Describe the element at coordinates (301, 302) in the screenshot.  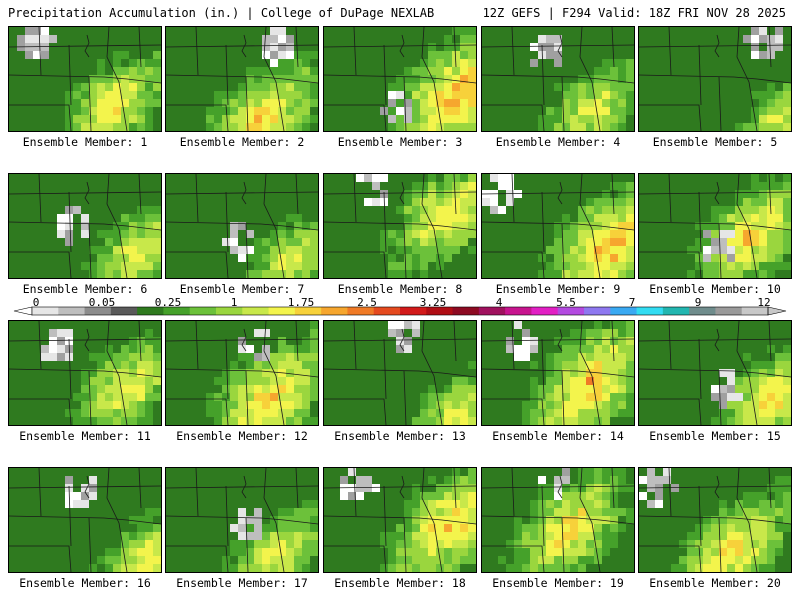
I see `colorbar-tick-label: 1.75` at that location.